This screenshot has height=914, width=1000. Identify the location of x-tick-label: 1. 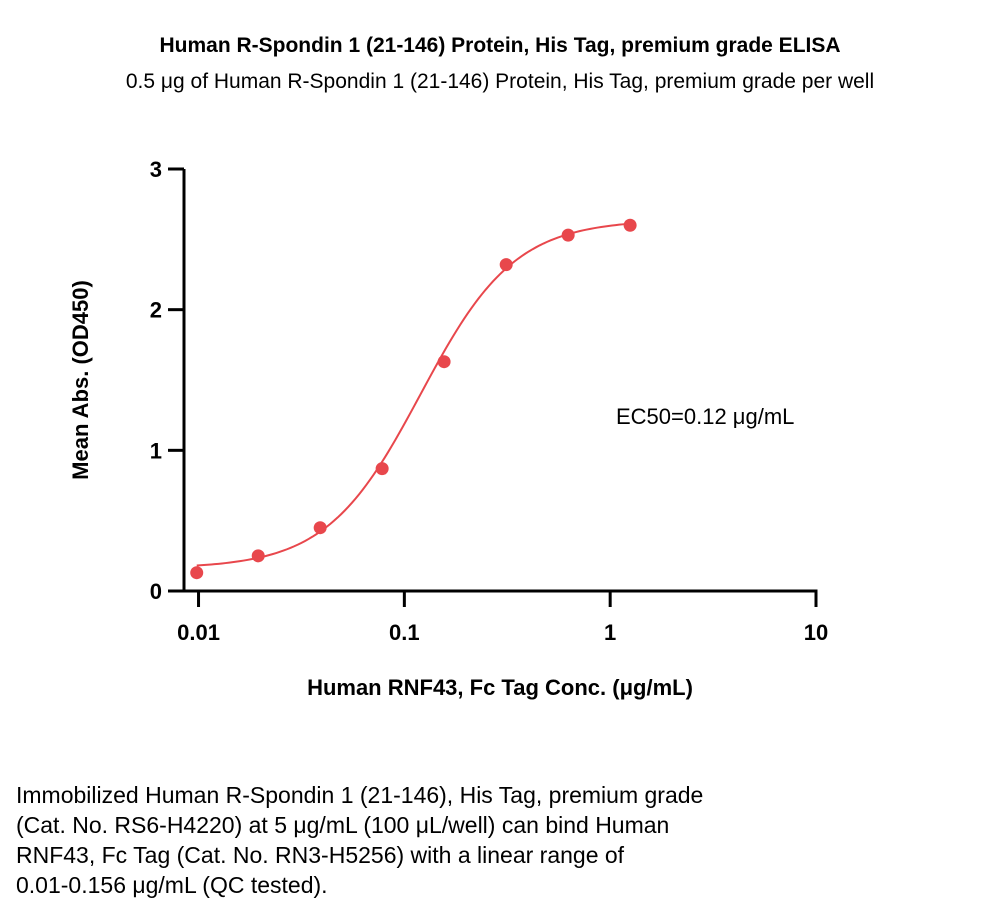
(610, 632).